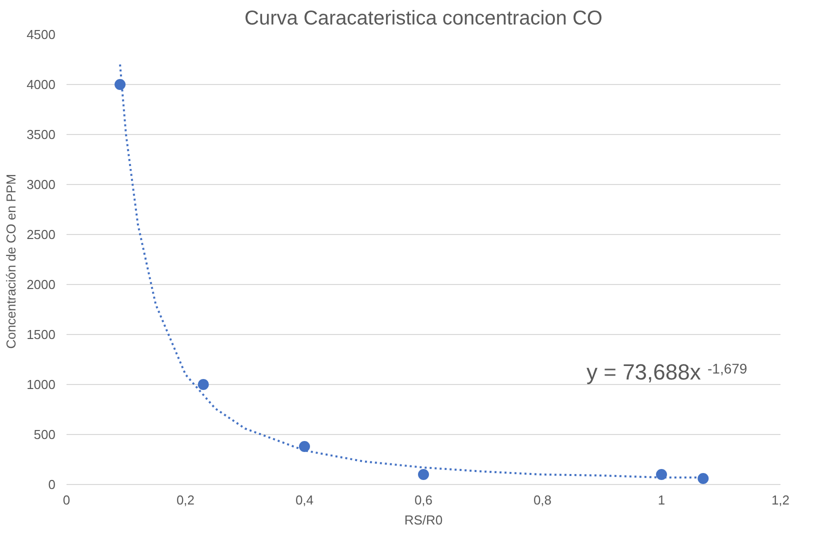 The width and height of the screenshot is (827, 540). What do you see at coordinates (52, 484) in the screenshot?
I see `y-tick-label: 0` at bounding box center [52, 484].